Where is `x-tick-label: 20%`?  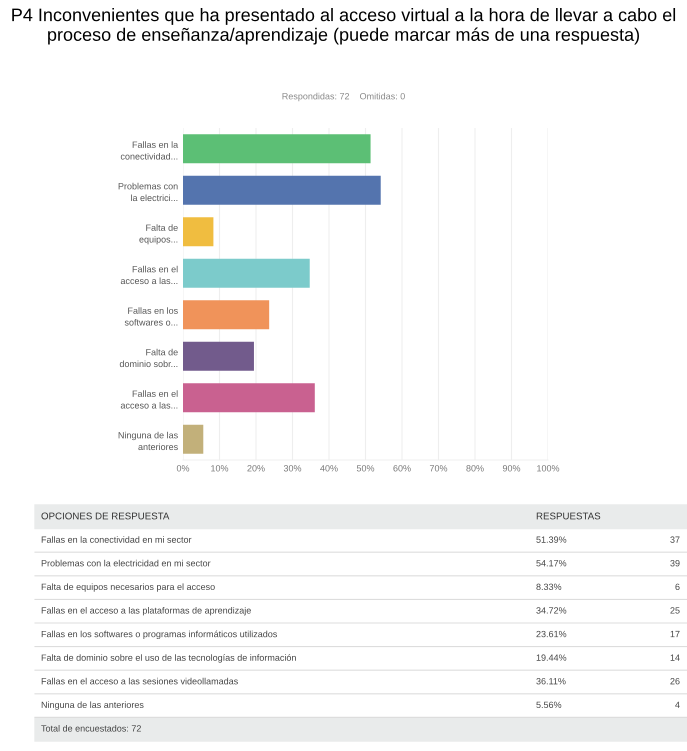
x-tick-label: 20% is located at coordinates (256, 468).